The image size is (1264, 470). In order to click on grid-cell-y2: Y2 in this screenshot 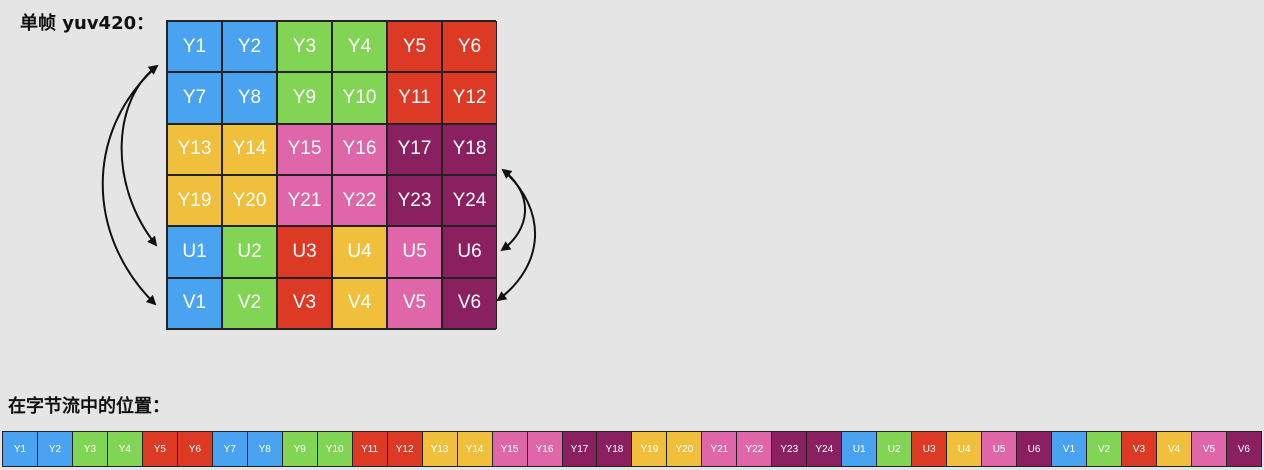, I will do `click(249, 47)`.